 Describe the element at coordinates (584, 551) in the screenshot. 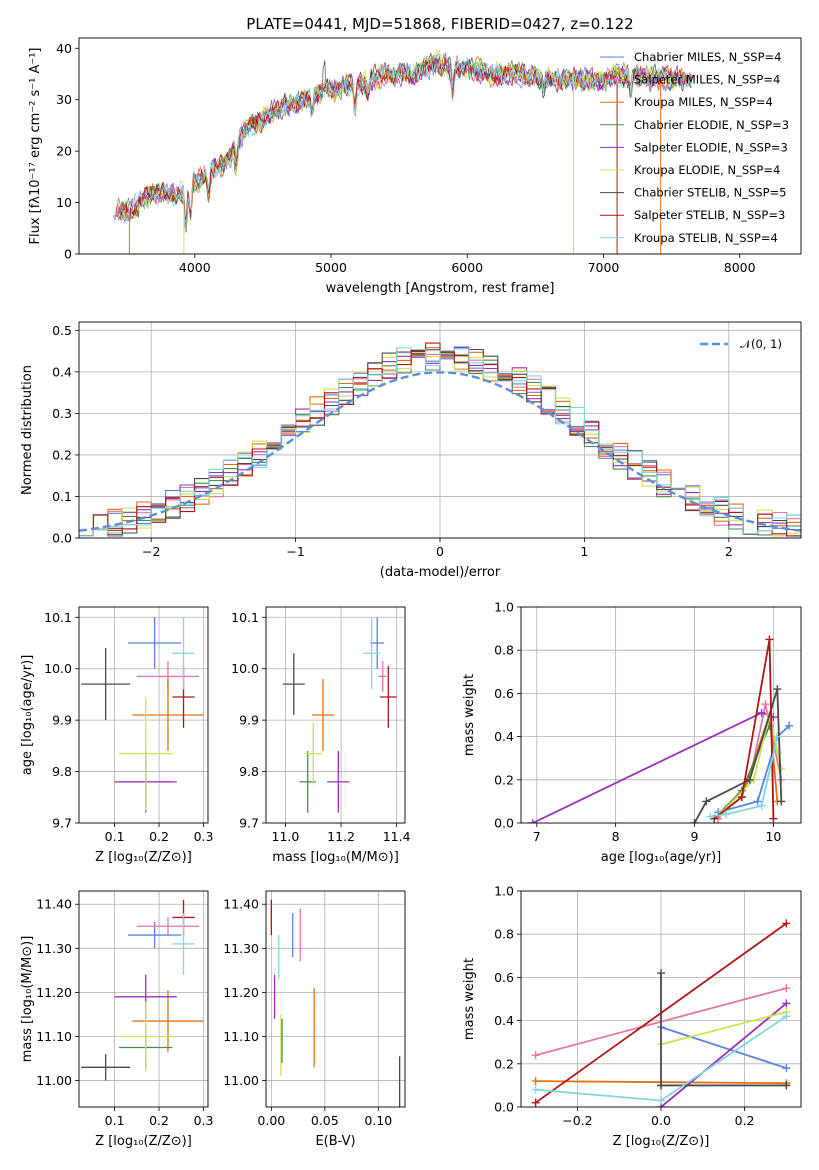

I see `x-tick-label: 1` at that location.